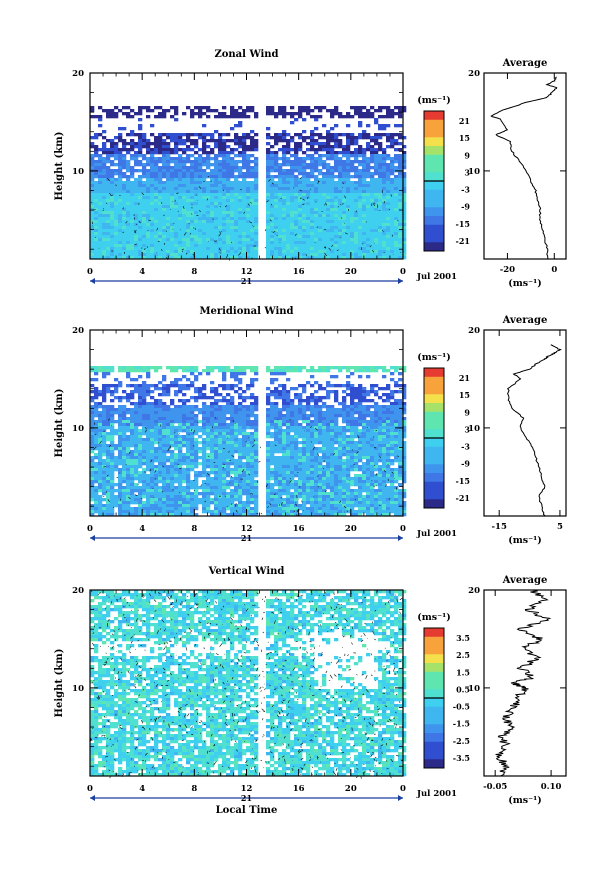  I want to click on average-profile: Average 10 20 -20 0 (ms⁻¹), so click(517, 173).